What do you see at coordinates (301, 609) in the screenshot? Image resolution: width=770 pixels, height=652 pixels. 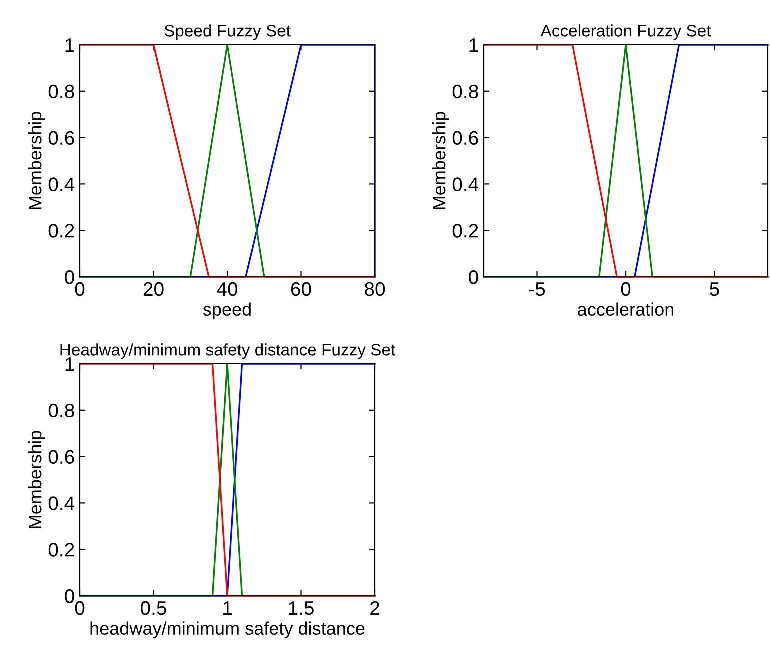 I see `x-tick-label: 1.5` at bounding box center [301, 609].